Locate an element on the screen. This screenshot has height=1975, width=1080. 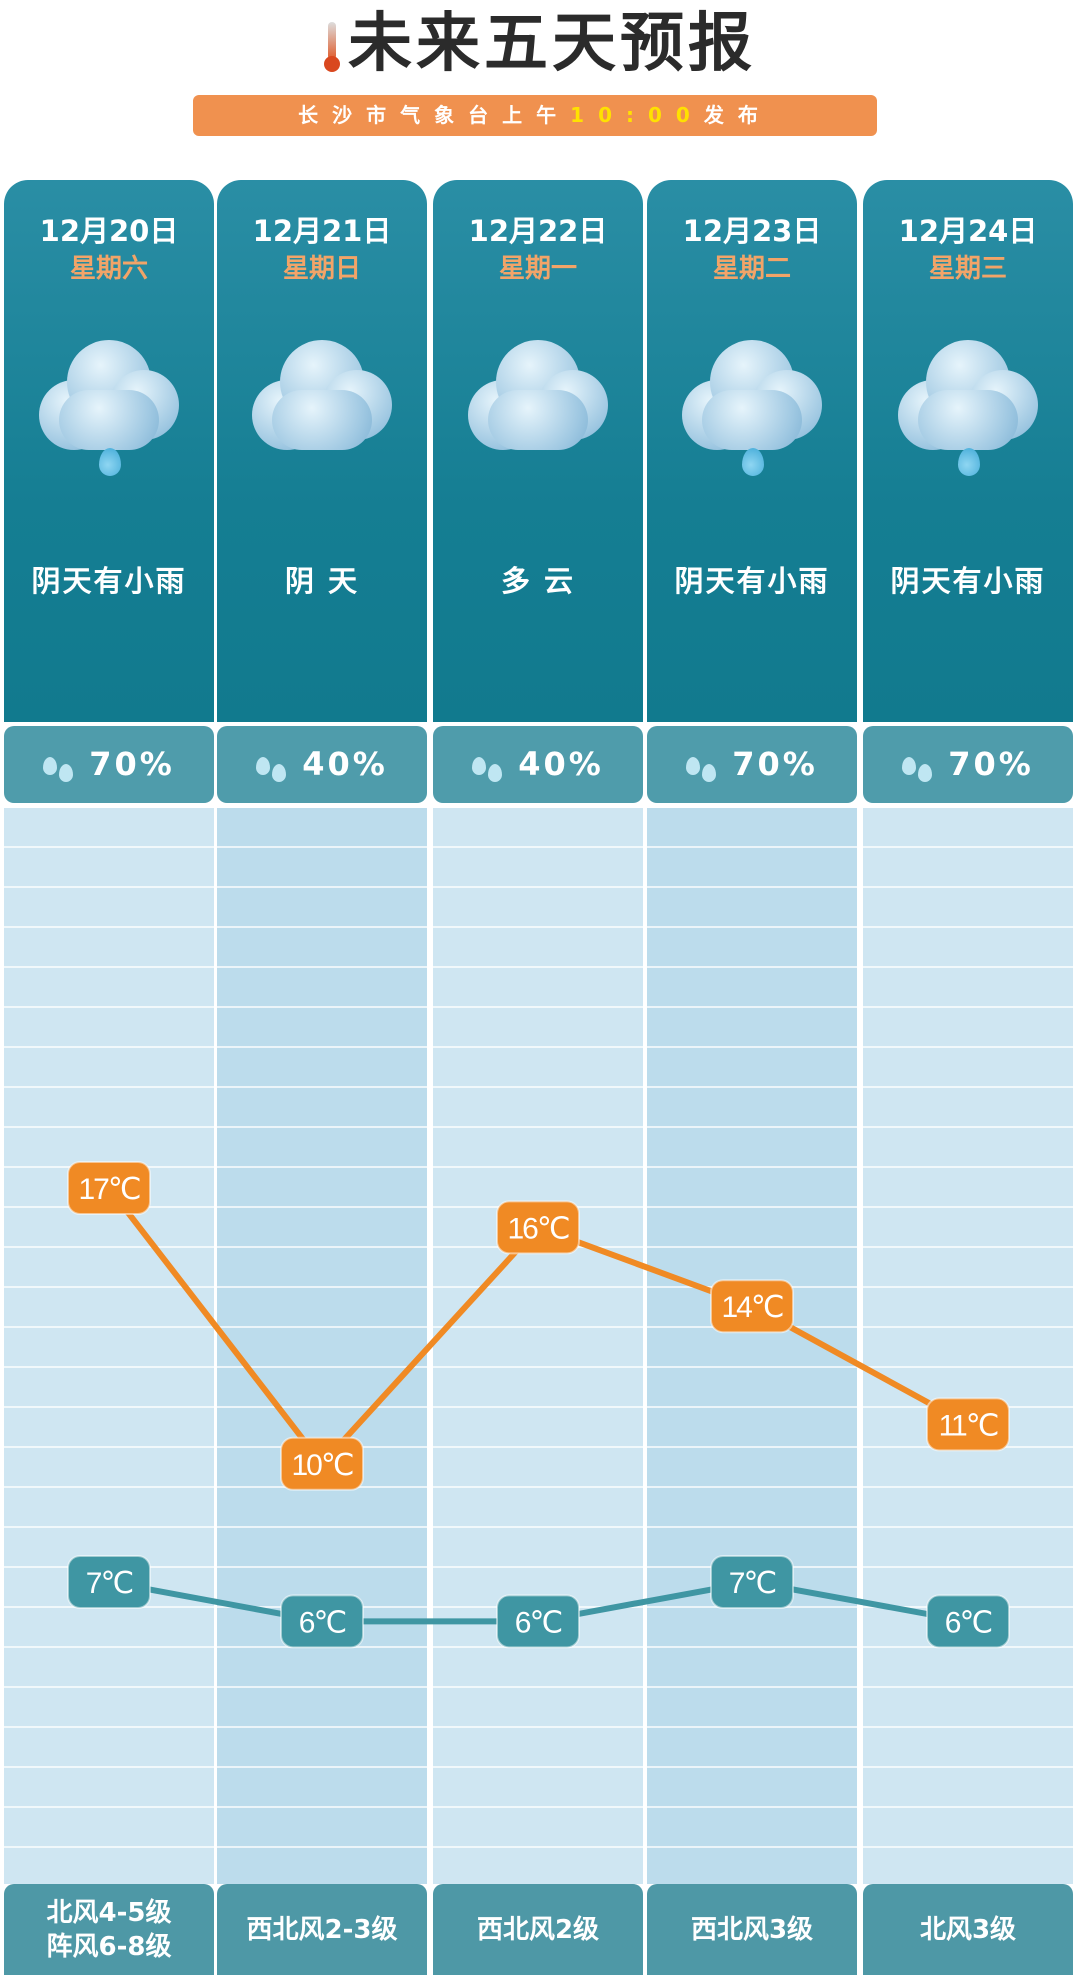
wind: 西北风2-3级 is located at coordinates (322, 1929).